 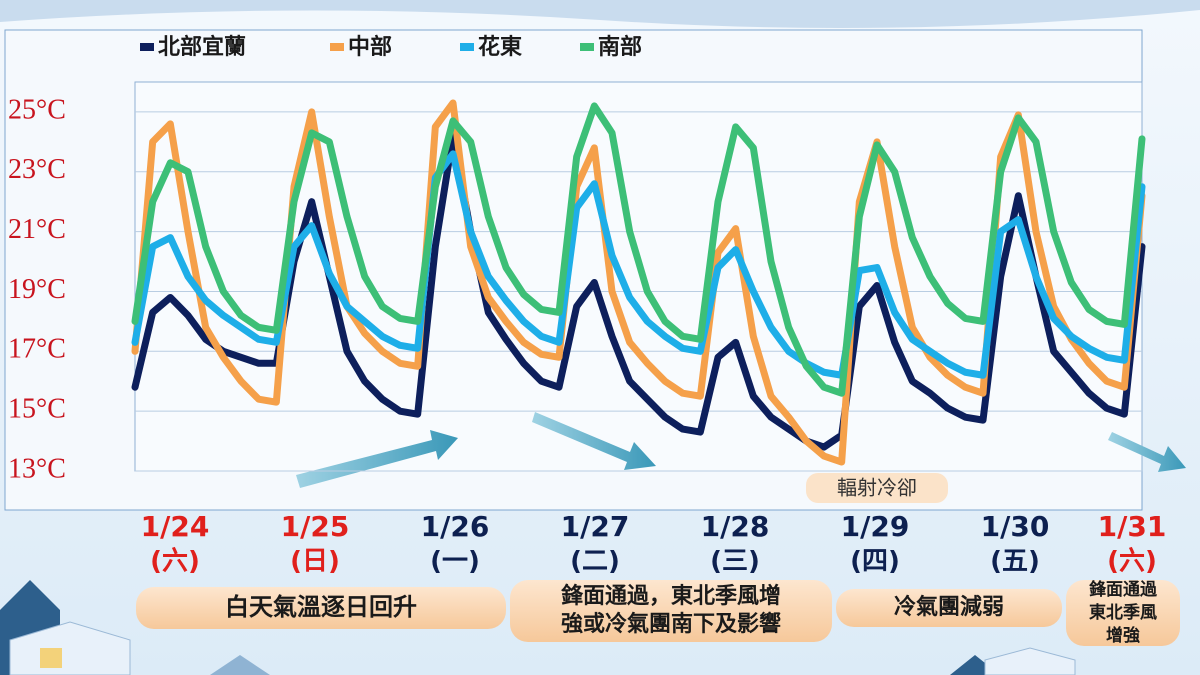 I want to click on y-tick-label: 13°C, so click(x=37, y=468).